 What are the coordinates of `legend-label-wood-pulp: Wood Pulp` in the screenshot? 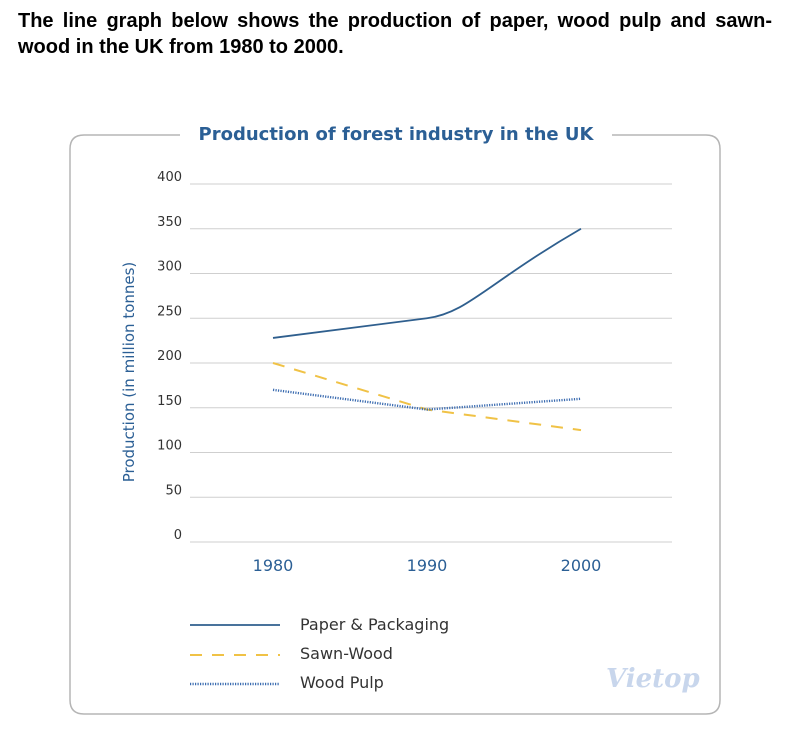 It's located at (342, 682).